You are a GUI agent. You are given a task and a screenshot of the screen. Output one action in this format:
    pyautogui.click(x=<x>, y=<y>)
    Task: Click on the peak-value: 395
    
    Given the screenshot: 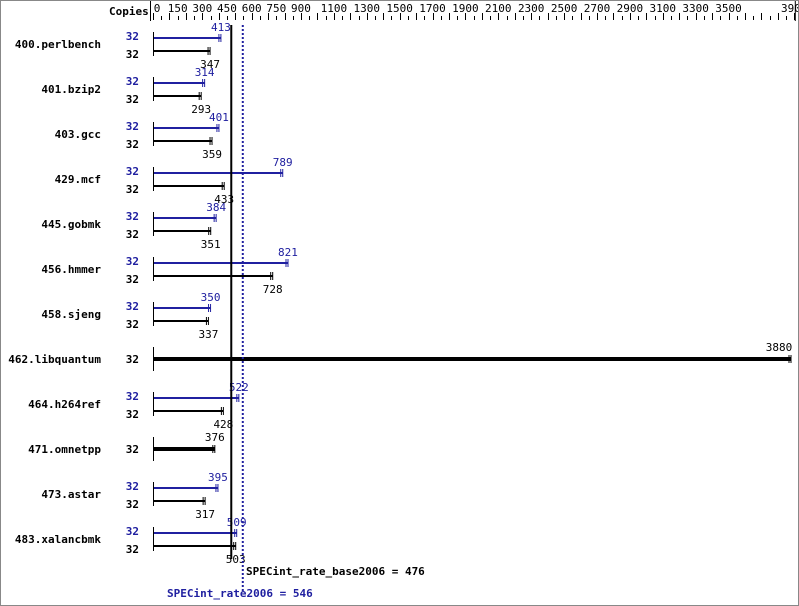 What is the action you would take?
    pyautogui.click(x=218, y=477)
    